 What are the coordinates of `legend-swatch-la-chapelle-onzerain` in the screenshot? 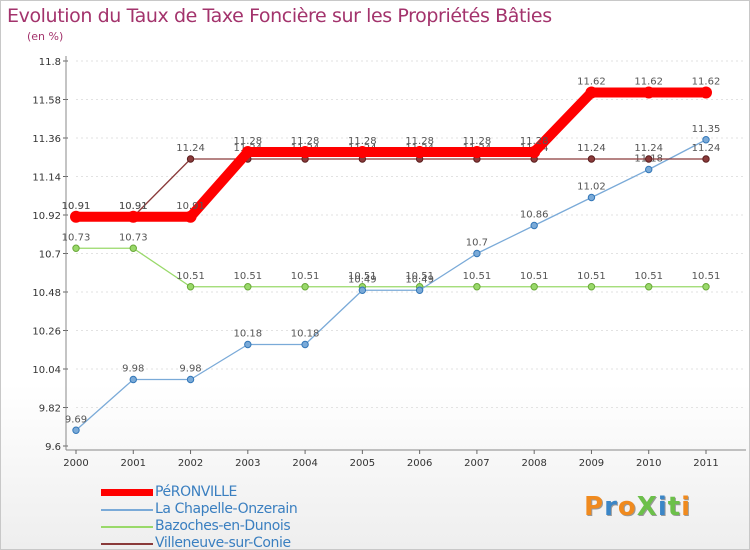 It's located at (127, 510).